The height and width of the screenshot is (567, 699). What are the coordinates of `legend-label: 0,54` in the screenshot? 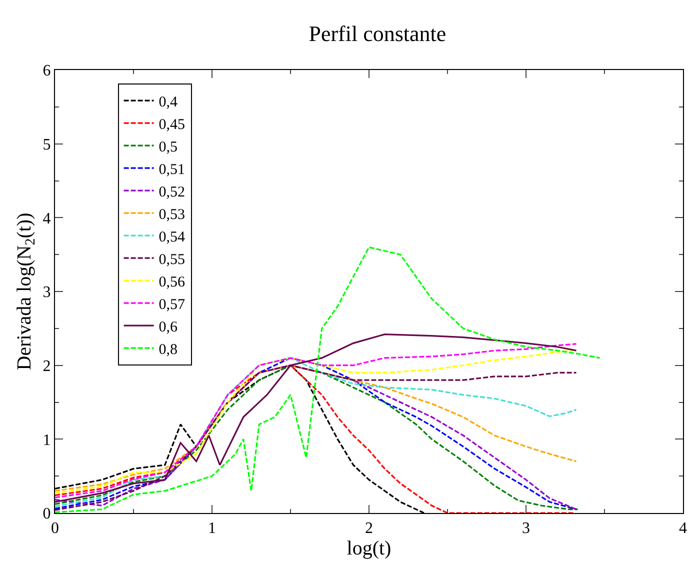 It's located at (172, 237).